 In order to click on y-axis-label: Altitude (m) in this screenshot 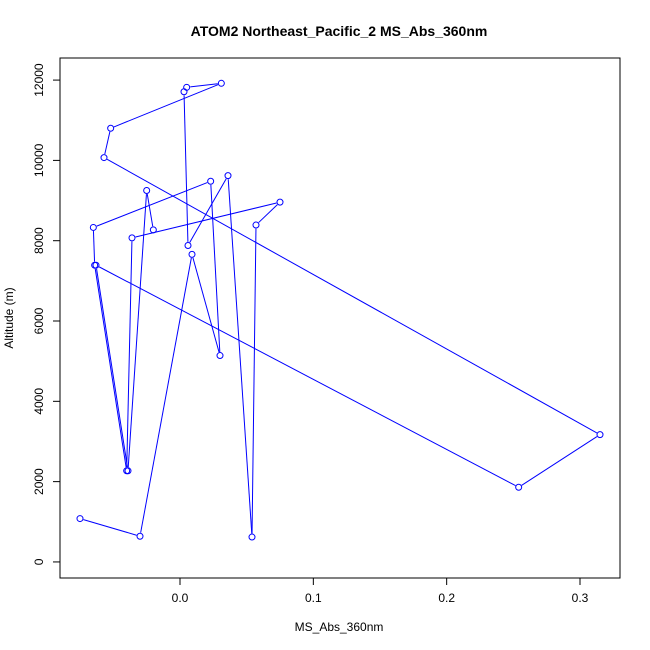, I will do `click(9, 317)`.